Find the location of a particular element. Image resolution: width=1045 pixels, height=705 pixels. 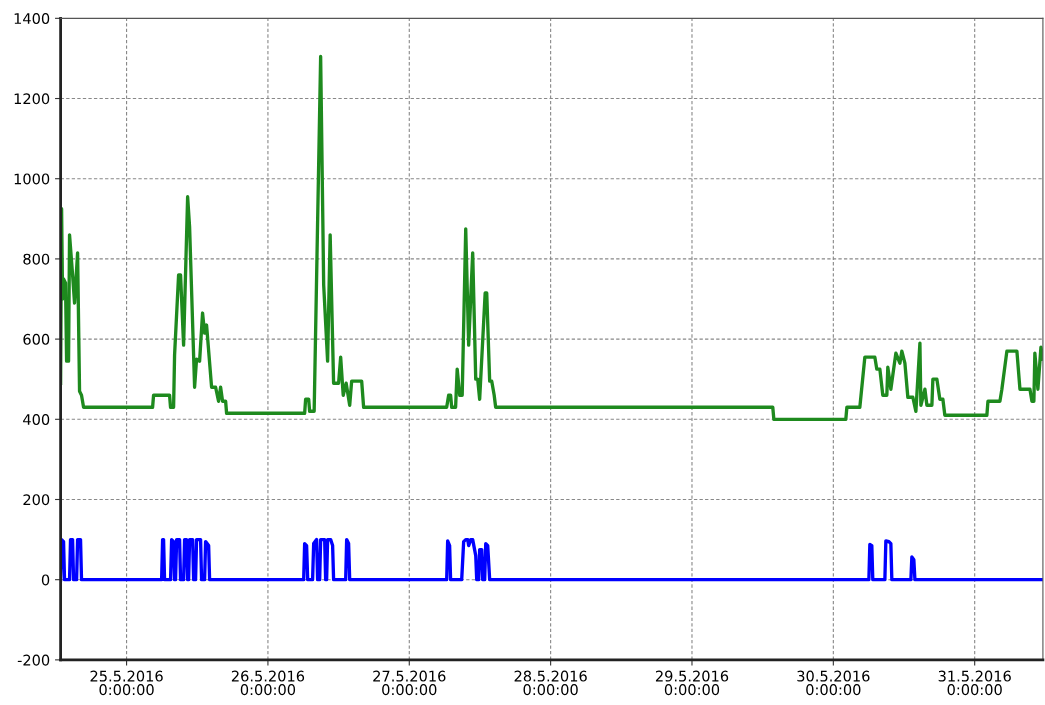

y-tick-label: -200 is located at coordinates (33, 660).